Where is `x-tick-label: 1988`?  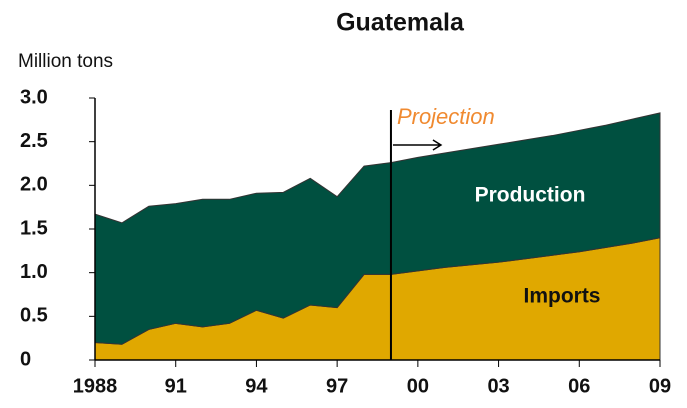 x-tick-label: 1988 is located at coordinates (95, 386).